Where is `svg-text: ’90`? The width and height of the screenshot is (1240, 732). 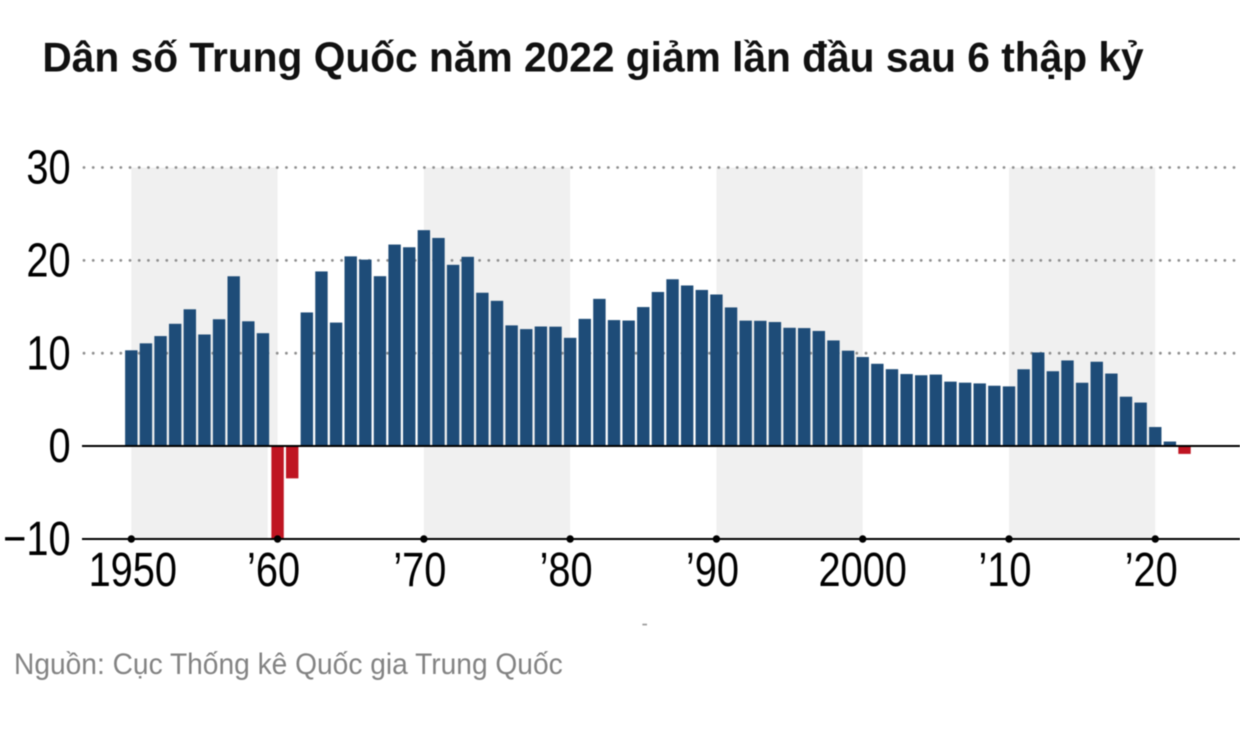
svg-text: ’90 is located at coordinates (712, 570).